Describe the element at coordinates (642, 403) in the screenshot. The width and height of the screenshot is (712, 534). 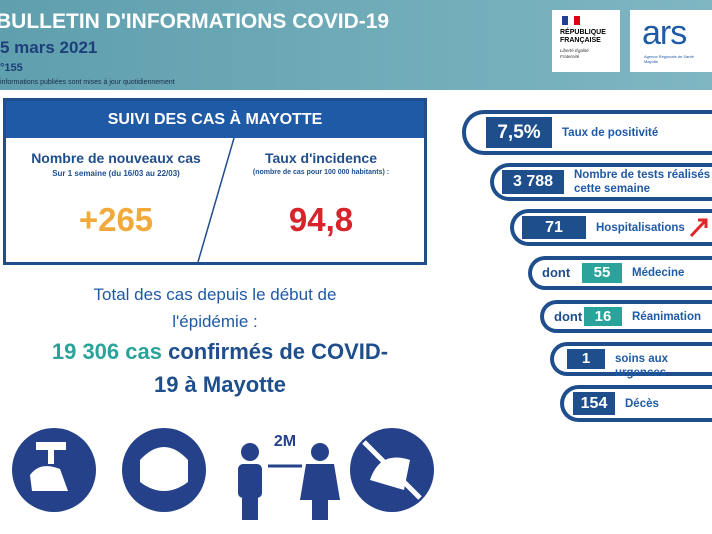
I see `stat-label: Décès` at that location.